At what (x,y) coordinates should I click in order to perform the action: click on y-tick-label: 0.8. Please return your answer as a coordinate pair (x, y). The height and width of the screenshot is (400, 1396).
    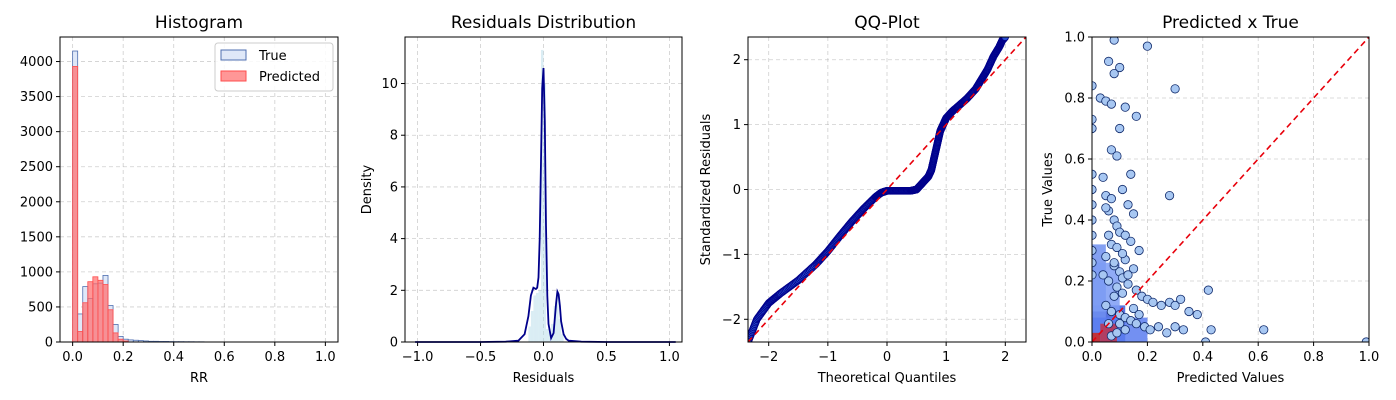
    Looking at the image, I should click on (1074, 99).